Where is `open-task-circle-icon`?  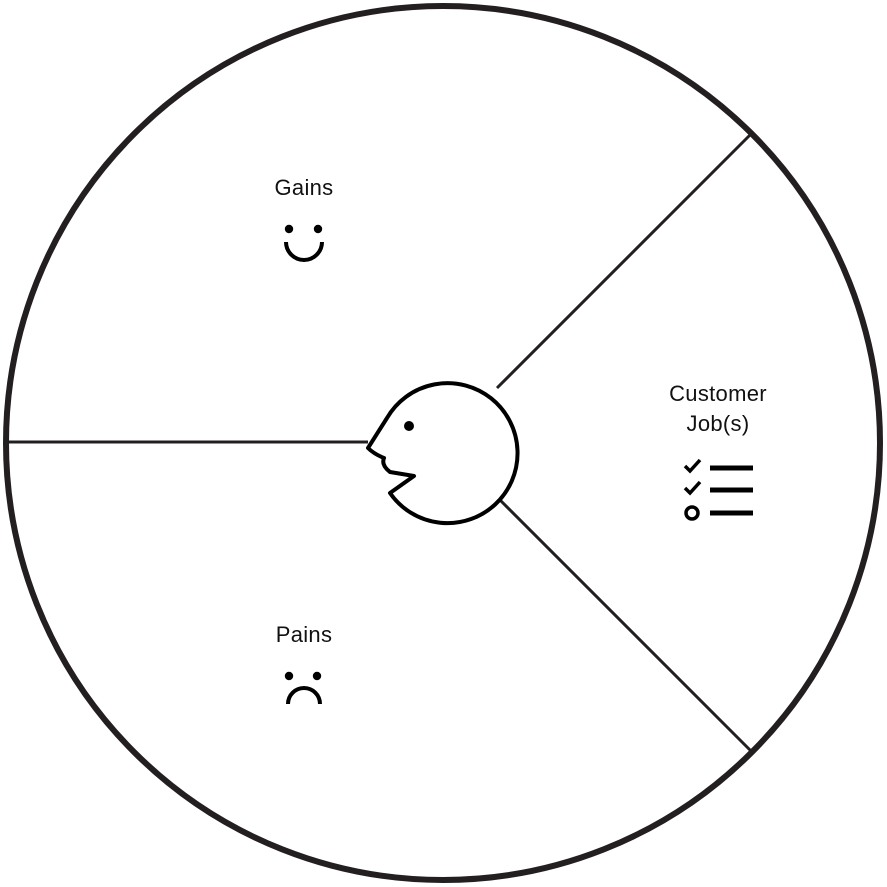
open-task-circle-icon is located at coordinates (692, 513).